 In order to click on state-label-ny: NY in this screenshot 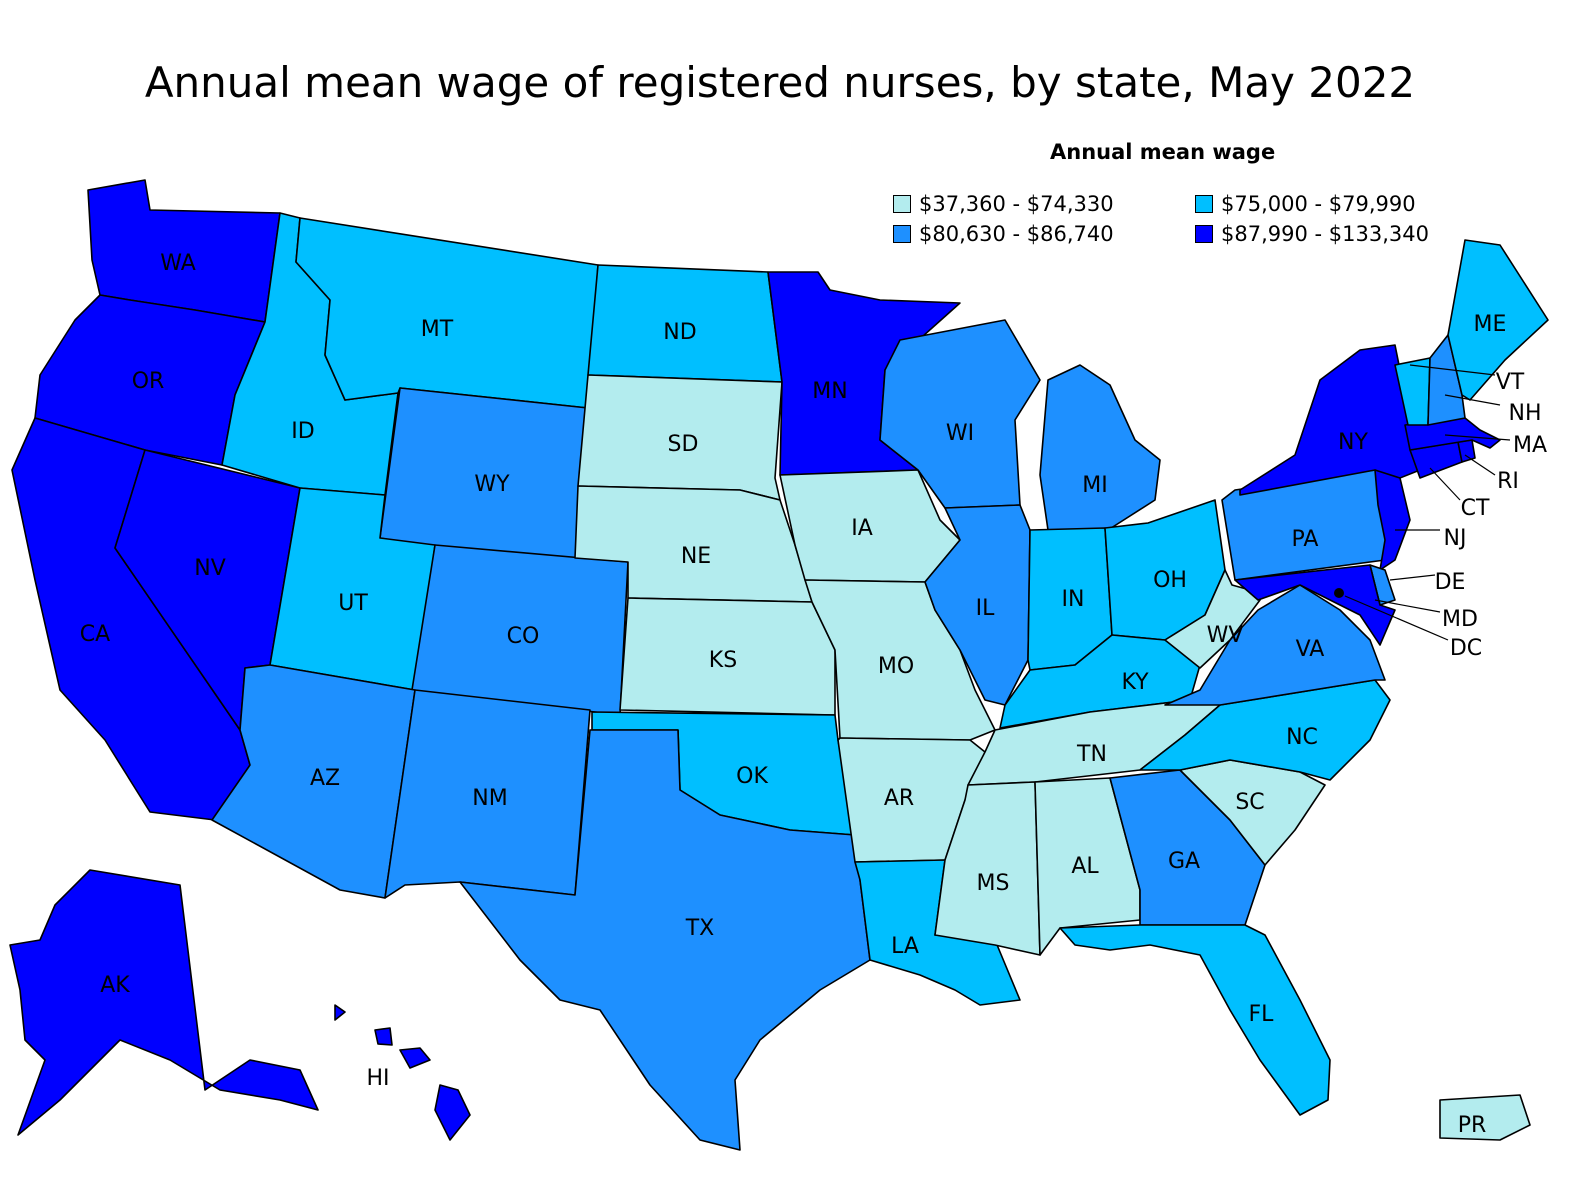, I will do `click(1353, 442)`.